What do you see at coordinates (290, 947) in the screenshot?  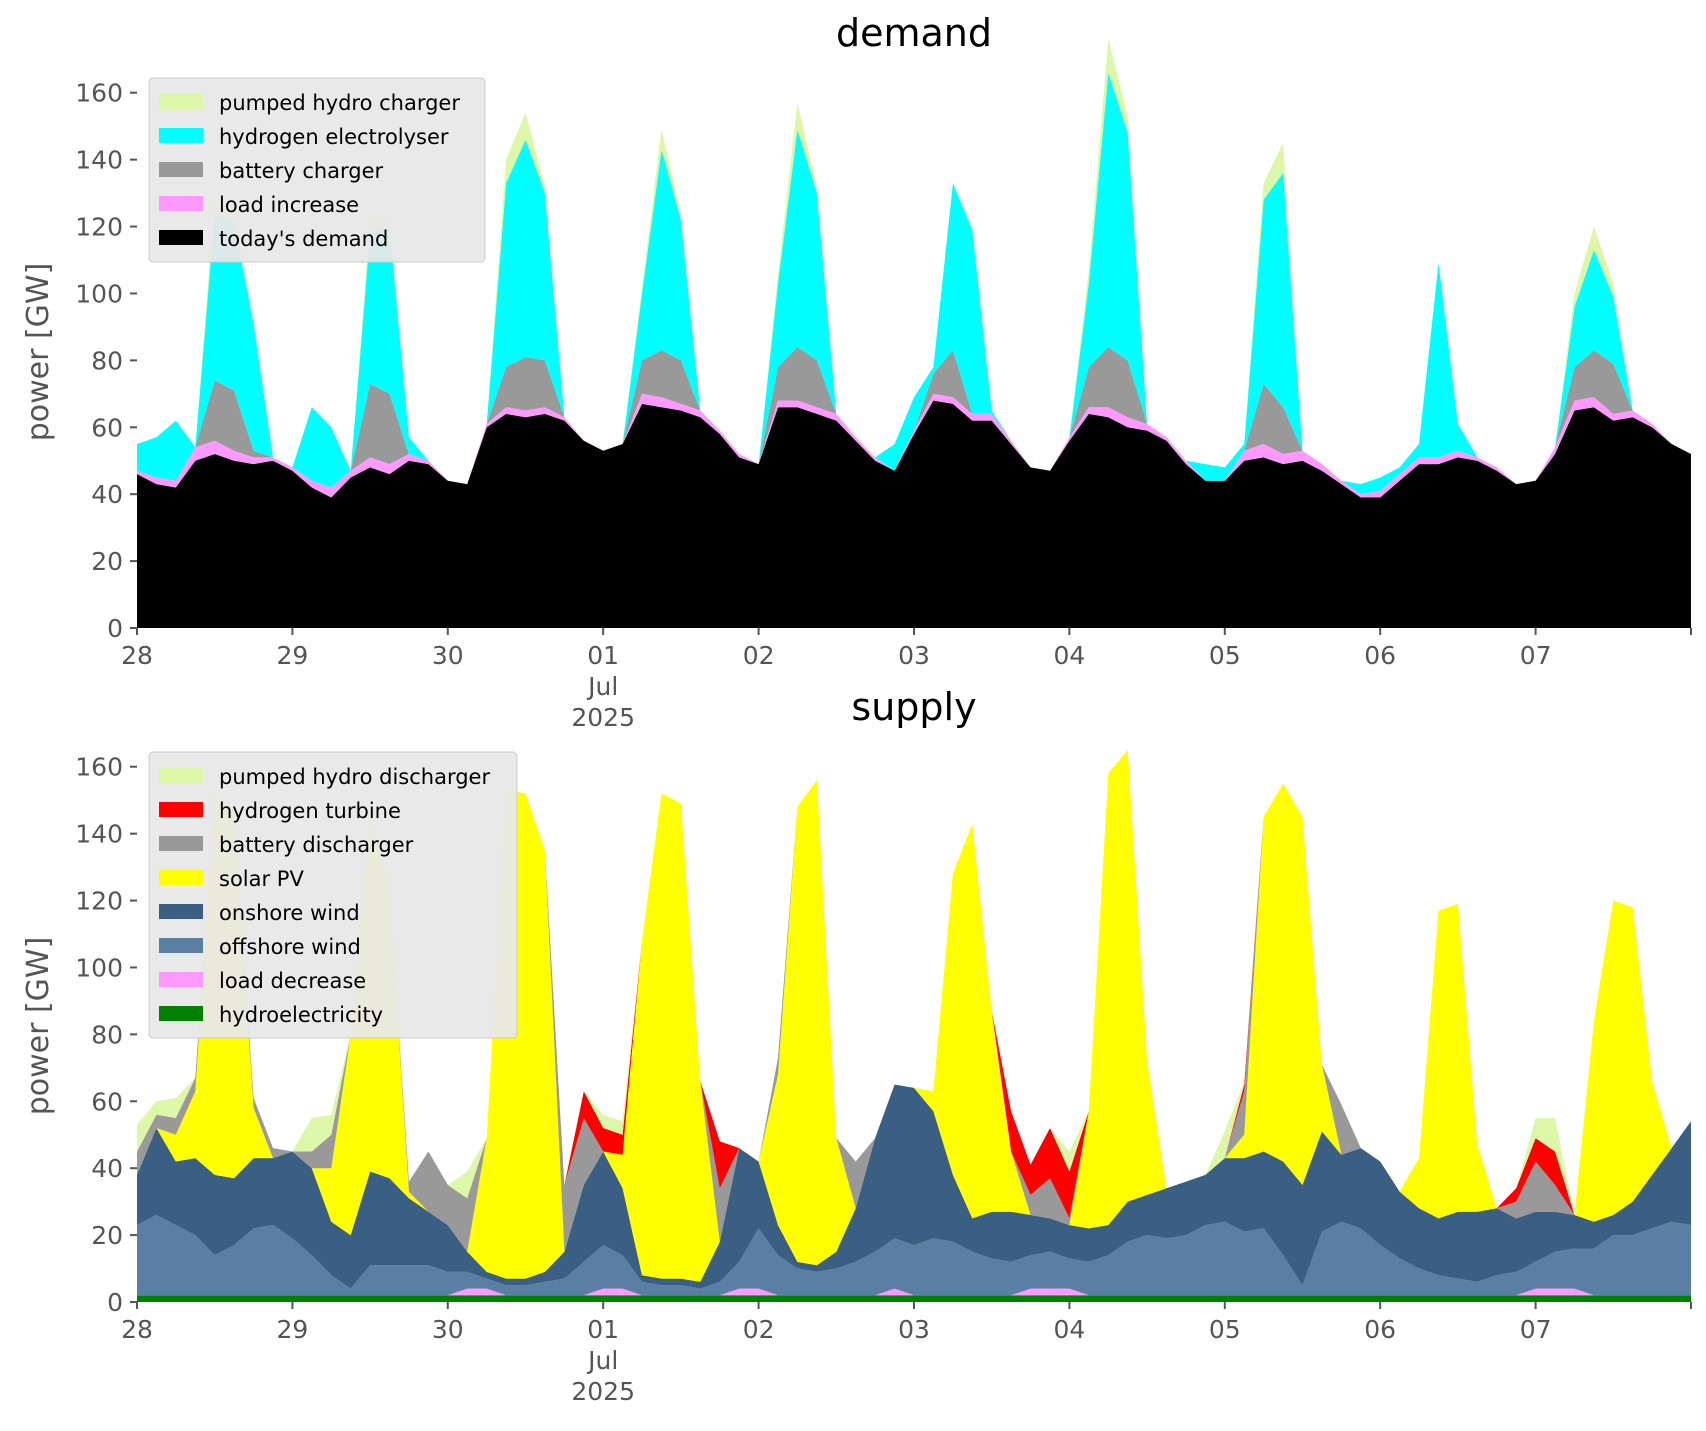 I see `legend-label: offshore wind` at bounding box center [290, 947].